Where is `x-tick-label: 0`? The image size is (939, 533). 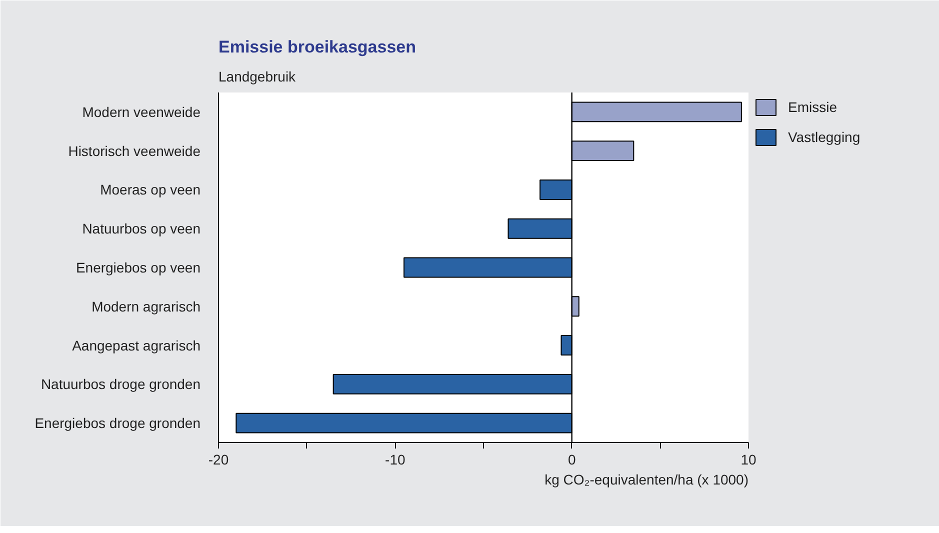 x-tick-label: 0 is located at coordinates (572, 460).